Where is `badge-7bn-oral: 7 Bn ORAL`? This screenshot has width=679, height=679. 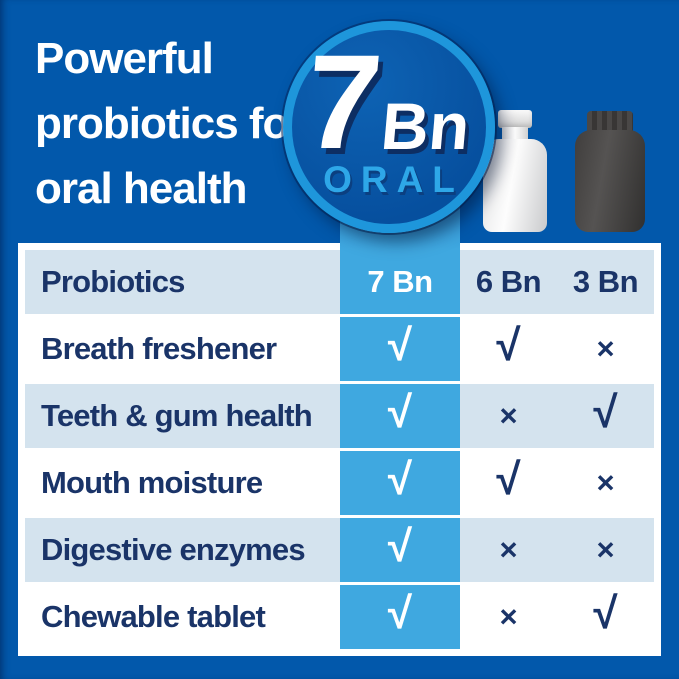 badge-7bn-oral: 7 Bn ORAL is located at coordinates (389, 127).